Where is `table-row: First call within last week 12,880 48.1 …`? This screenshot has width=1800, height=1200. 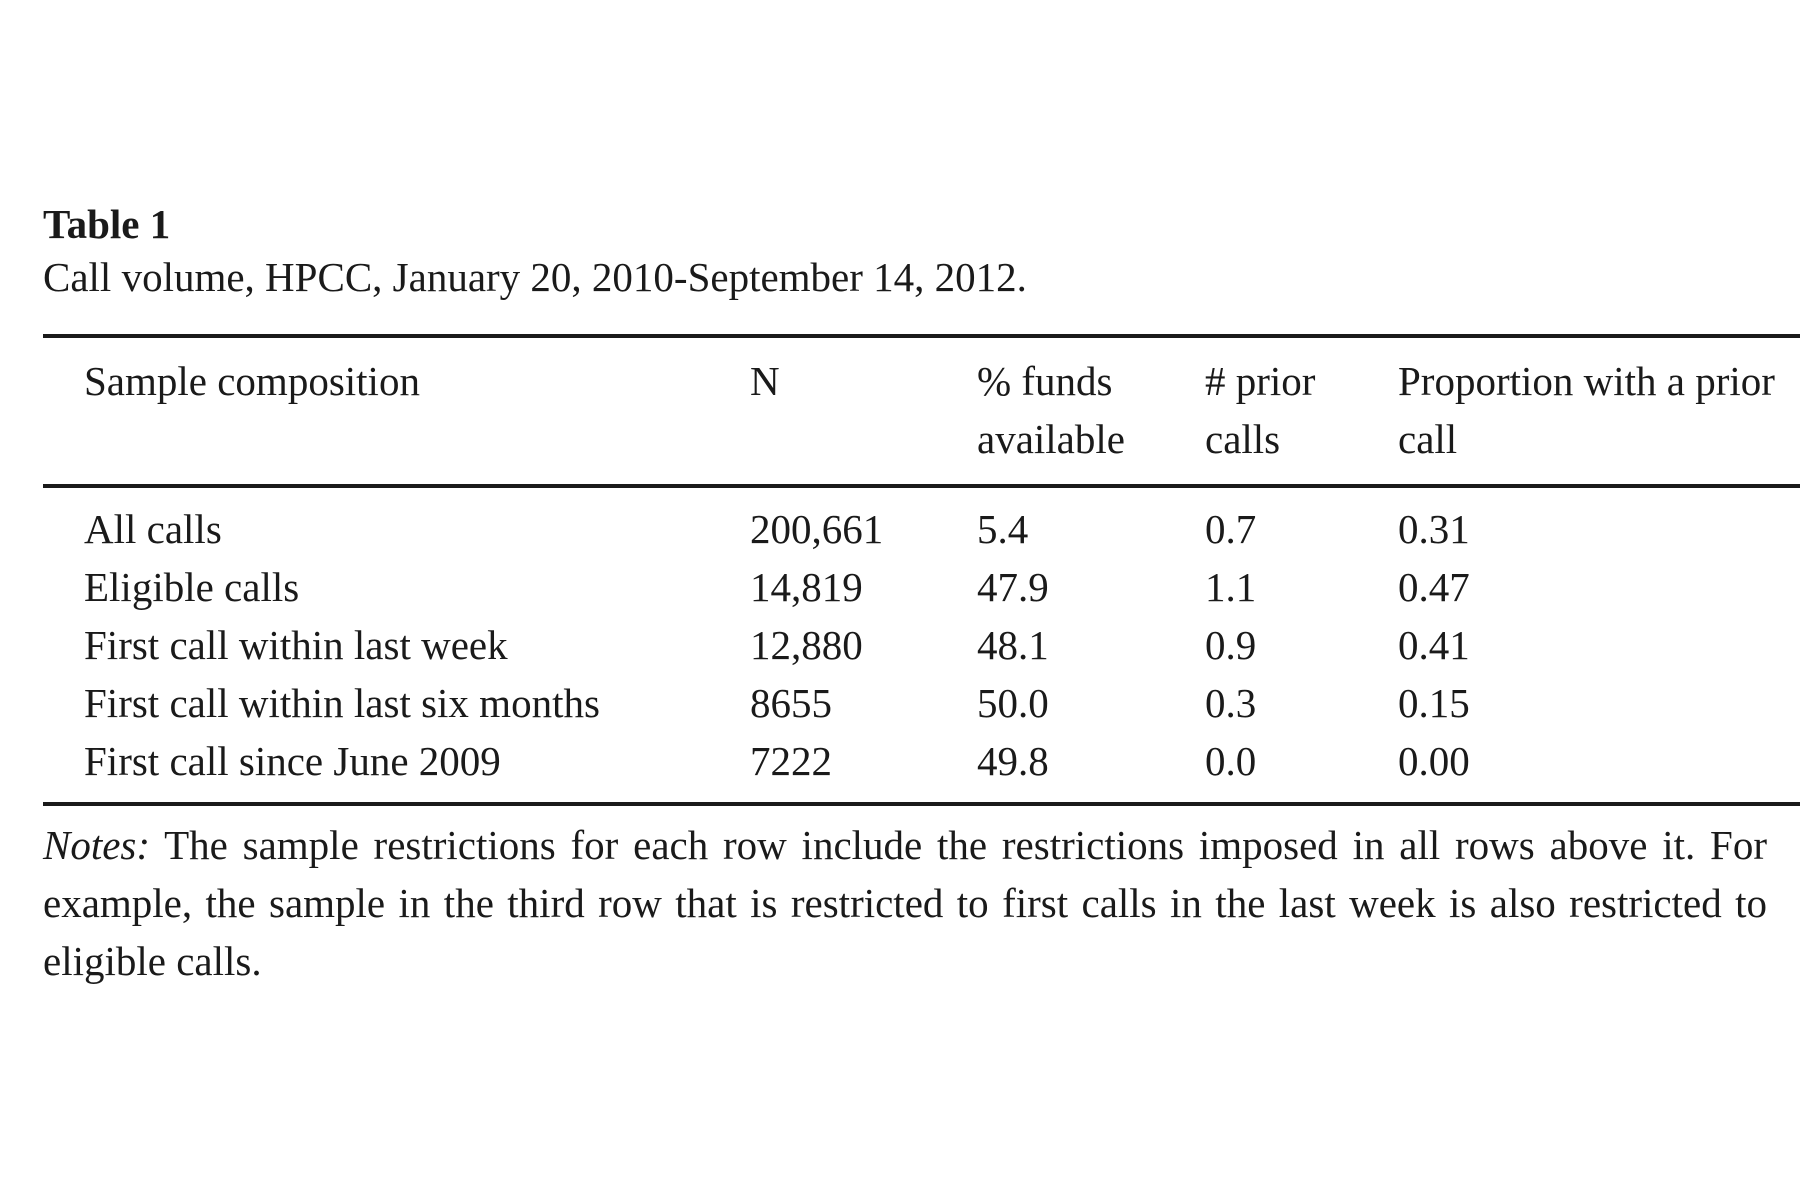 table-row: First call within last week 12,880 48.1 … is located at coordinates (921, 645).